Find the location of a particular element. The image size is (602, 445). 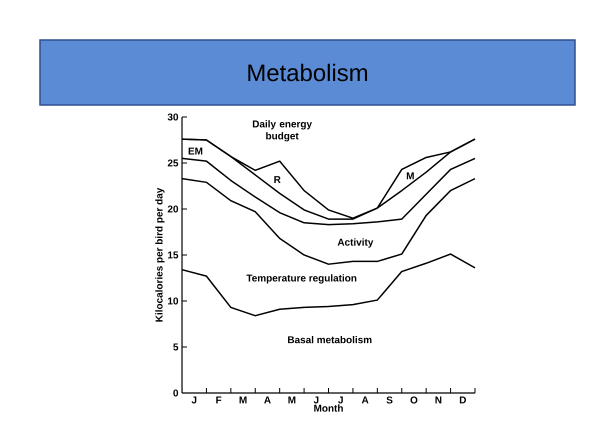

annotation: EM is located at coordinates (195, 151).